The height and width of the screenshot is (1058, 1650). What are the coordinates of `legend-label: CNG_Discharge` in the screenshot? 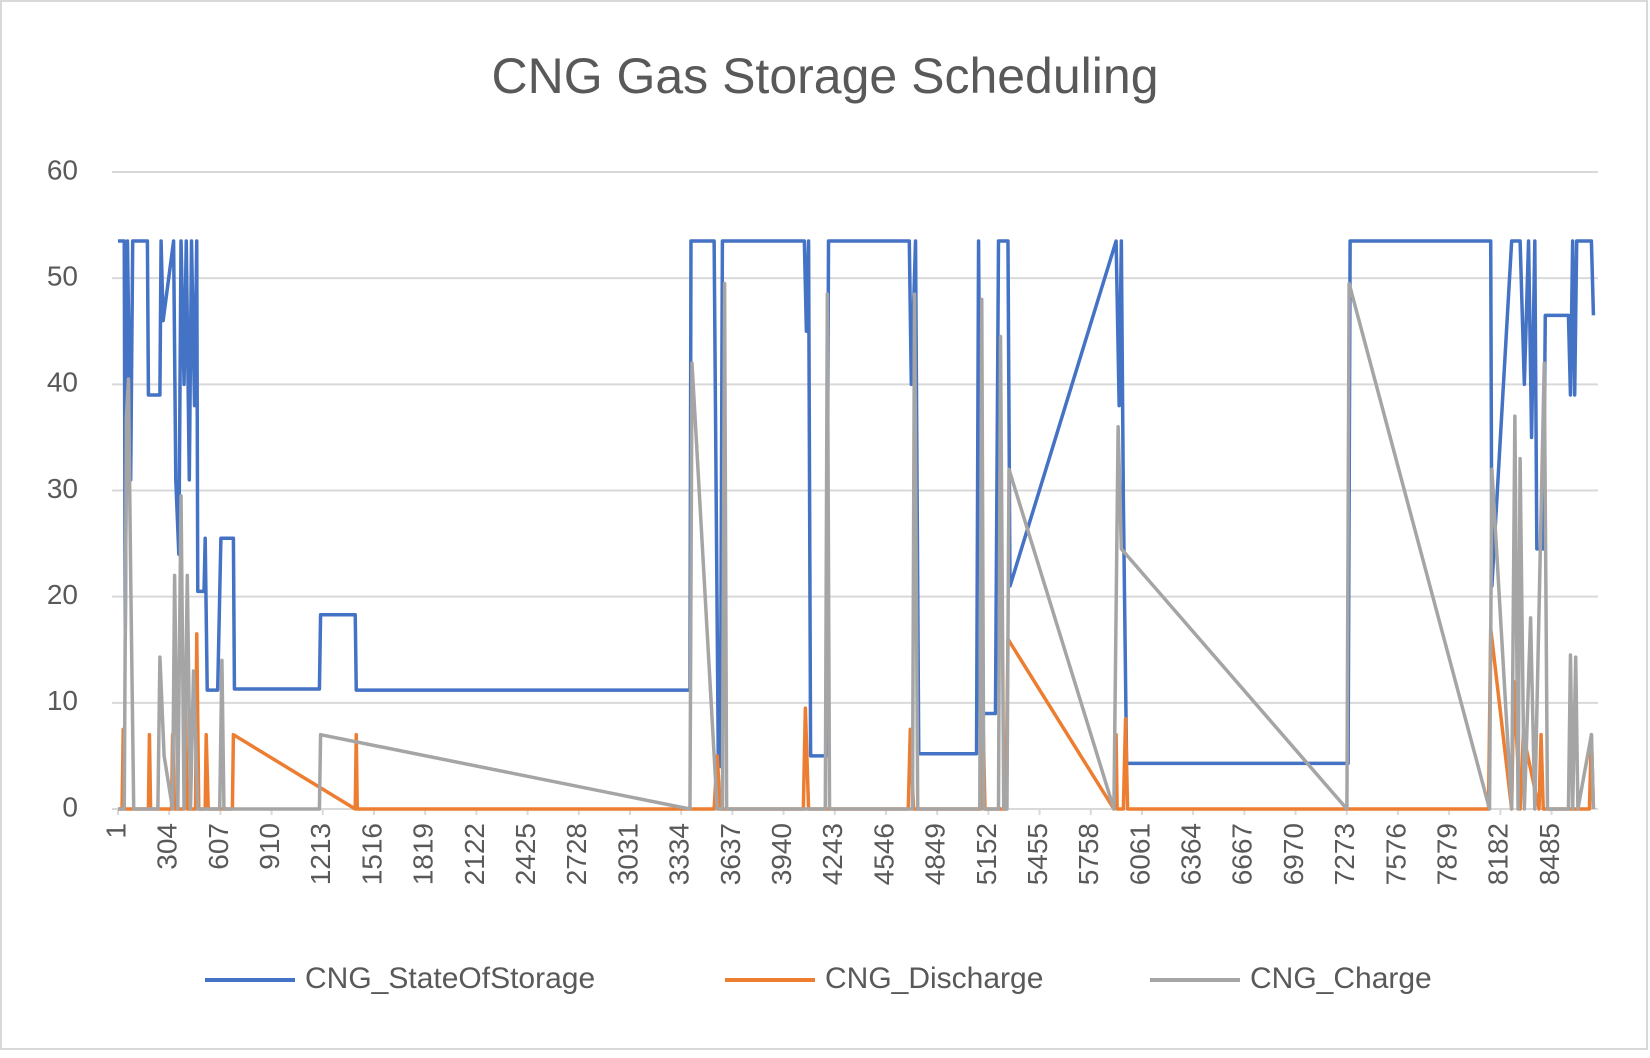 It's located at (934, 978).